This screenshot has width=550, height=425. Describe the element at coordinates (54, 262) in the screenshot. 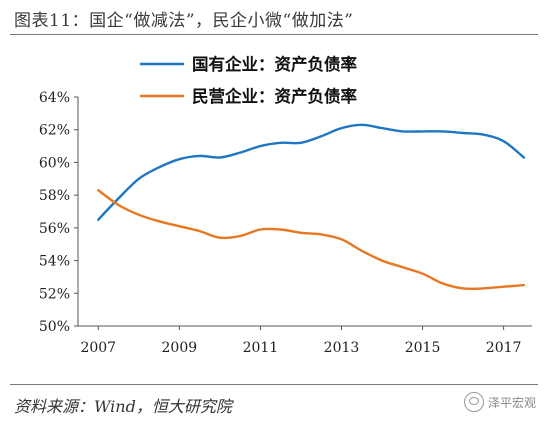

I see `y-tick-label: 54%` at that location.